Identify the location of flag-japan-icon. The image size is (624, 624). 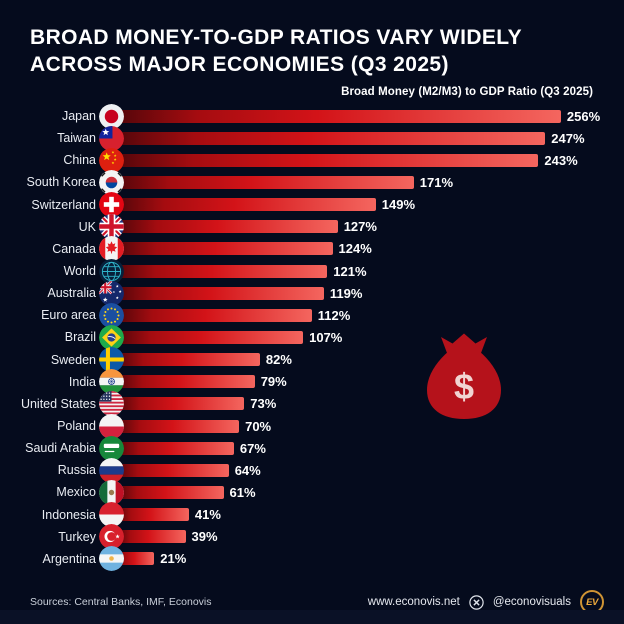
(111, 116).